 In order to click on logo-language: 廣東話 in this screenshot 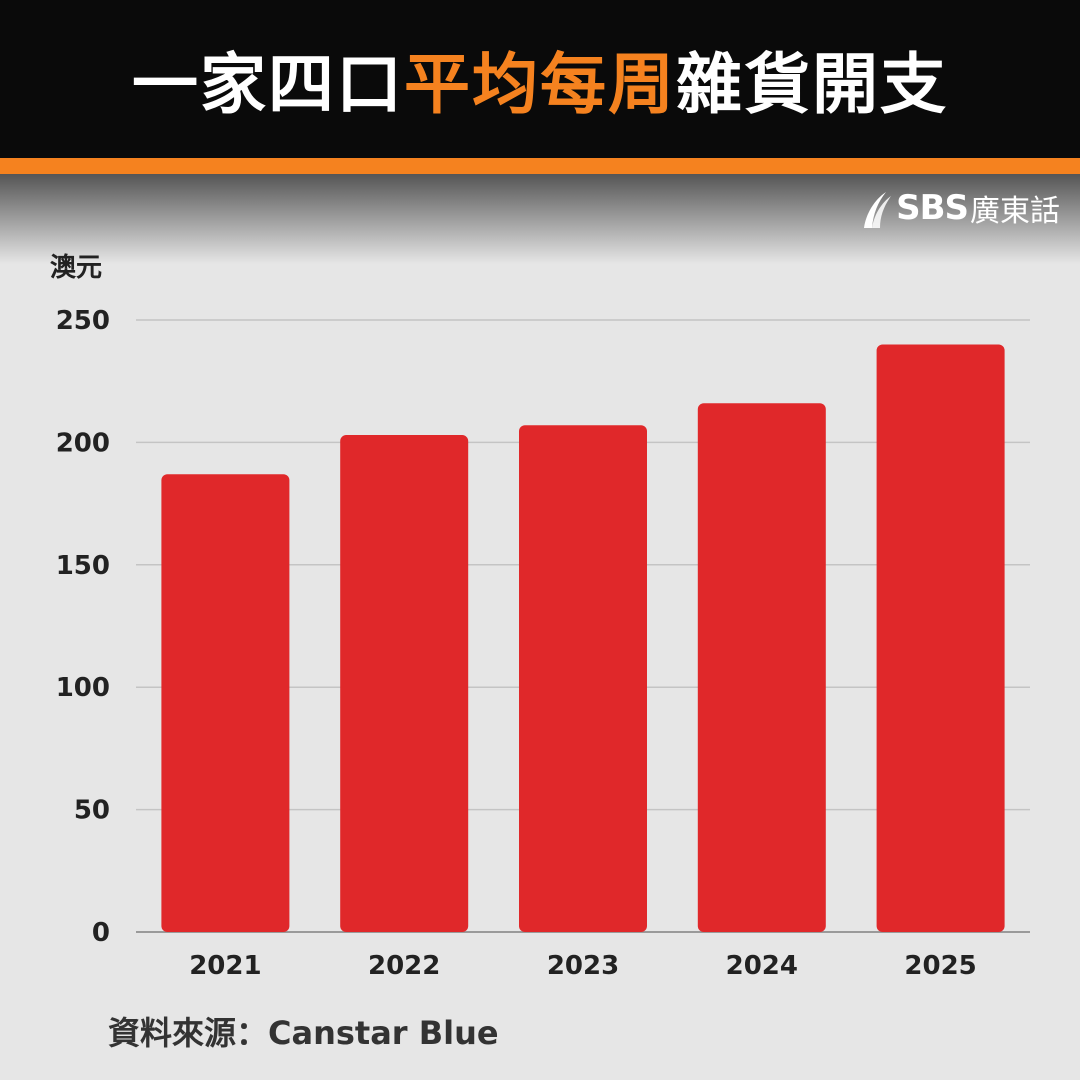, I will do `click(1015, 211)`.